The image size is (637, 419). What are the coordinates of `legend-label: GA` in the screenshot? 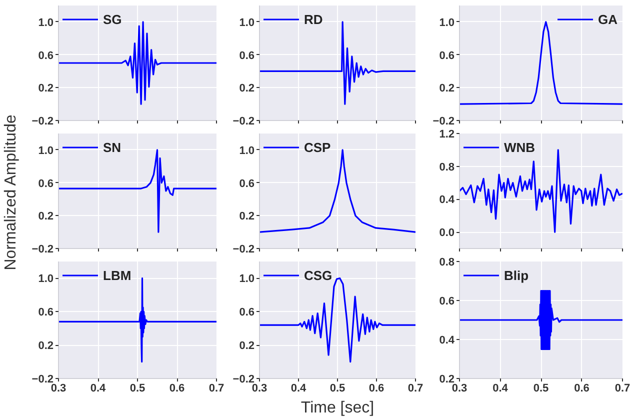 It's located at (608, 19).